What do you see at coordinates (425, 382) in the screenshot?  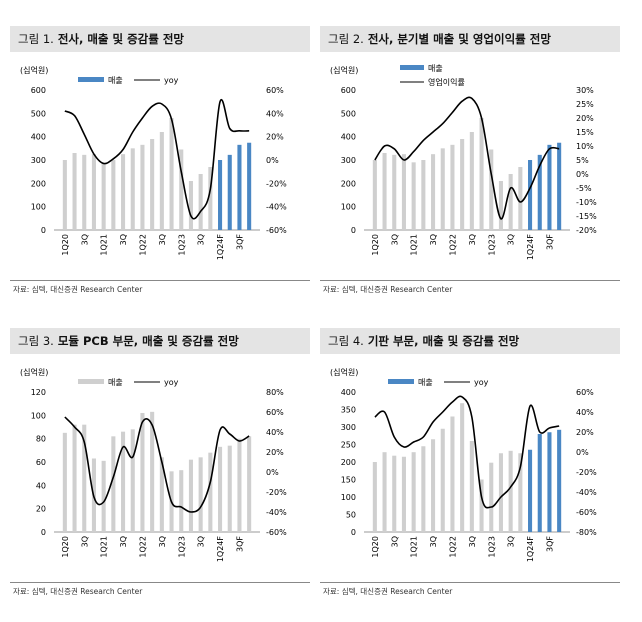 I see `legend-label-bar: 매출` at bounding box center [425, 382].